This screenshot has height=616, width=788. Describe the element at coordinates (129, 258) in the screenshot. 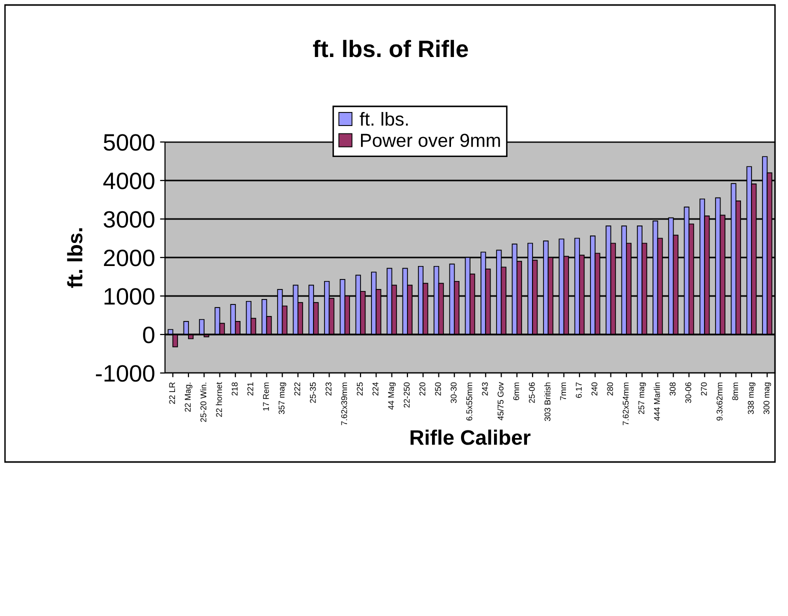

I see `y-tick-label: 2000` at that location.